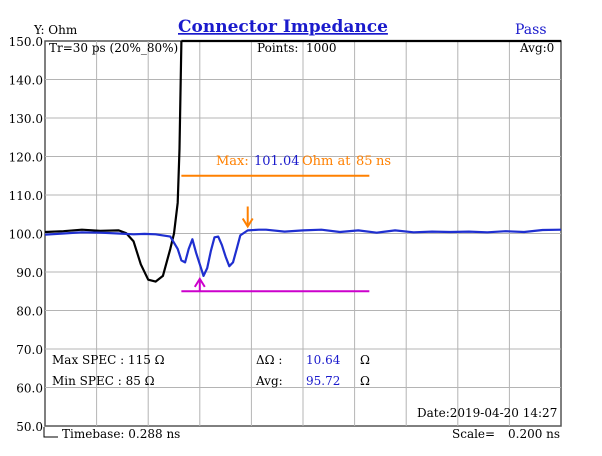  Describe the element at coordinates (277, 48) in the screenshot. I see `points-label: Points:` at that location.